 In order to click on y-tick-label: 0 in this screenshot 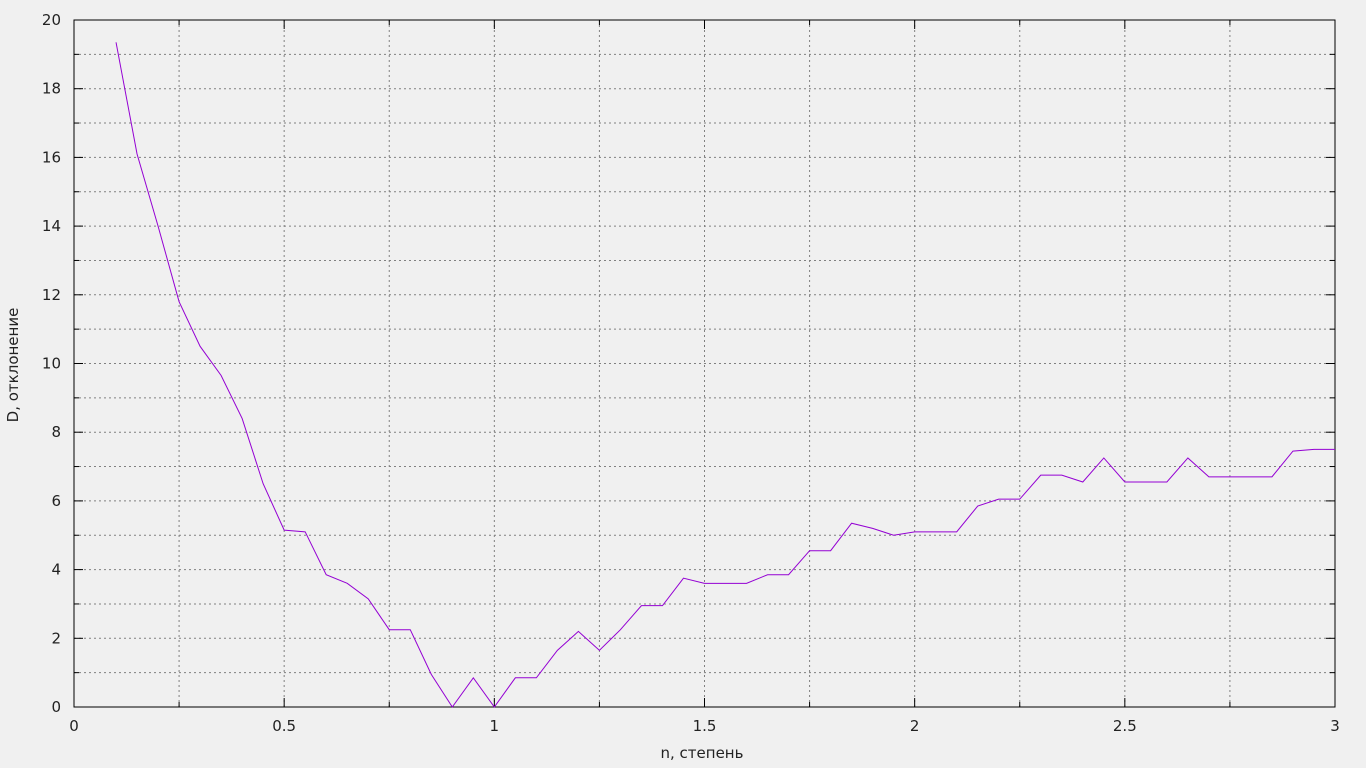, I will do `click(56, 707)`.